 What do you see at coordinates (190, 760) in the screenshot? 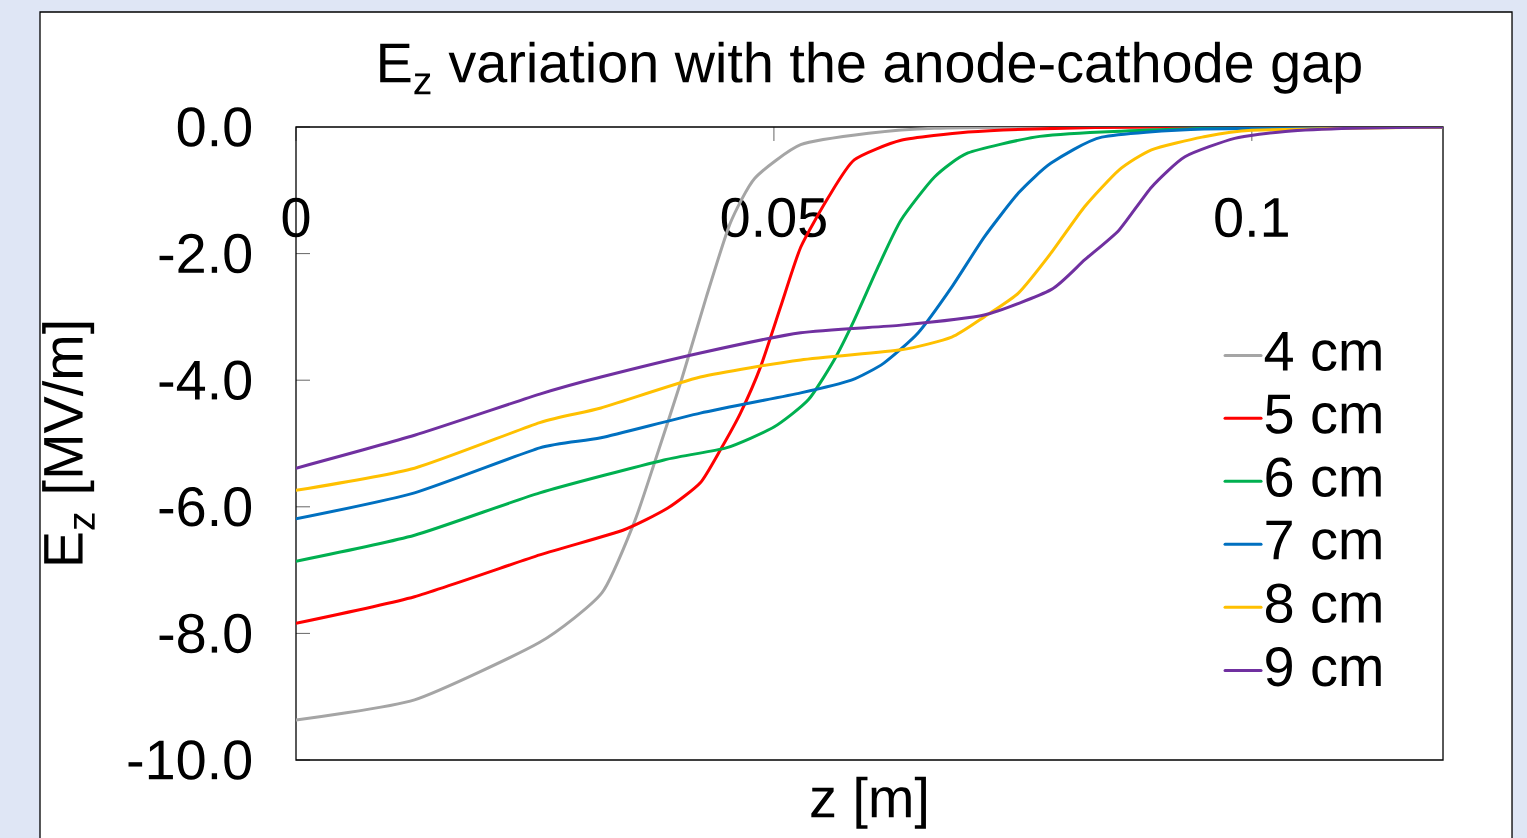
I see `y-tick-label: -10.0` at bounding box center [190, 760].